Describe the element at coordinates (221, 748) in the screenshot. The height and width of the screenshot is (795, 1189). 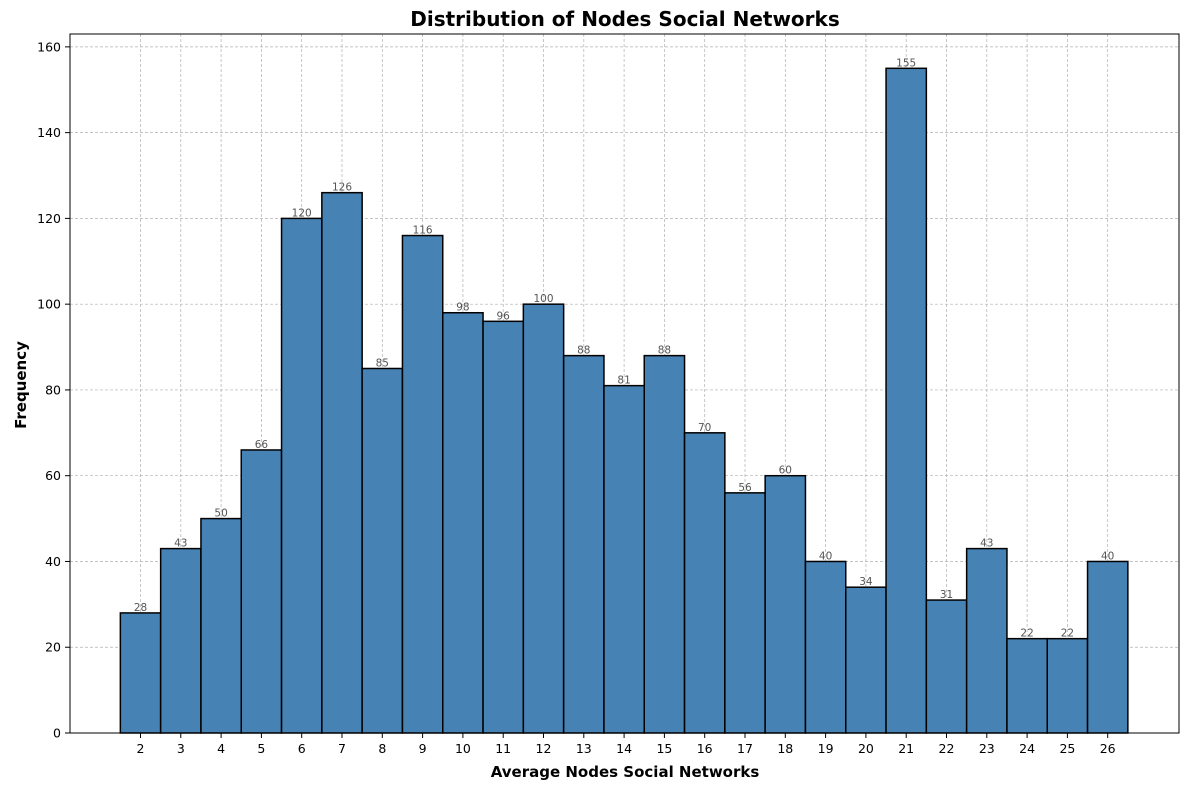
I see `x-tick-label: 4` at that location.